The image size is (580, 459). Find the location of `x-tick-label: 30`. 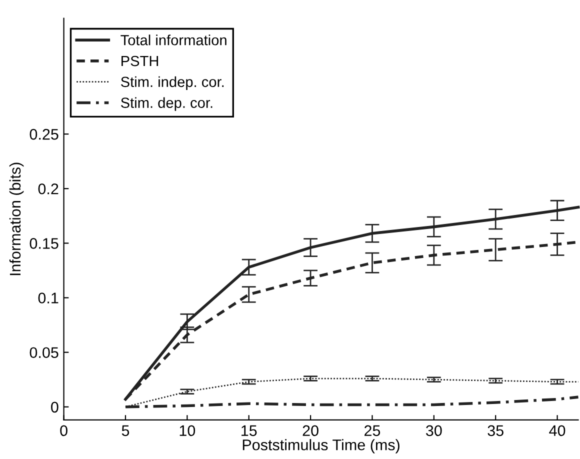

x-tick-label: 30 is located at coordinates (434, 430).